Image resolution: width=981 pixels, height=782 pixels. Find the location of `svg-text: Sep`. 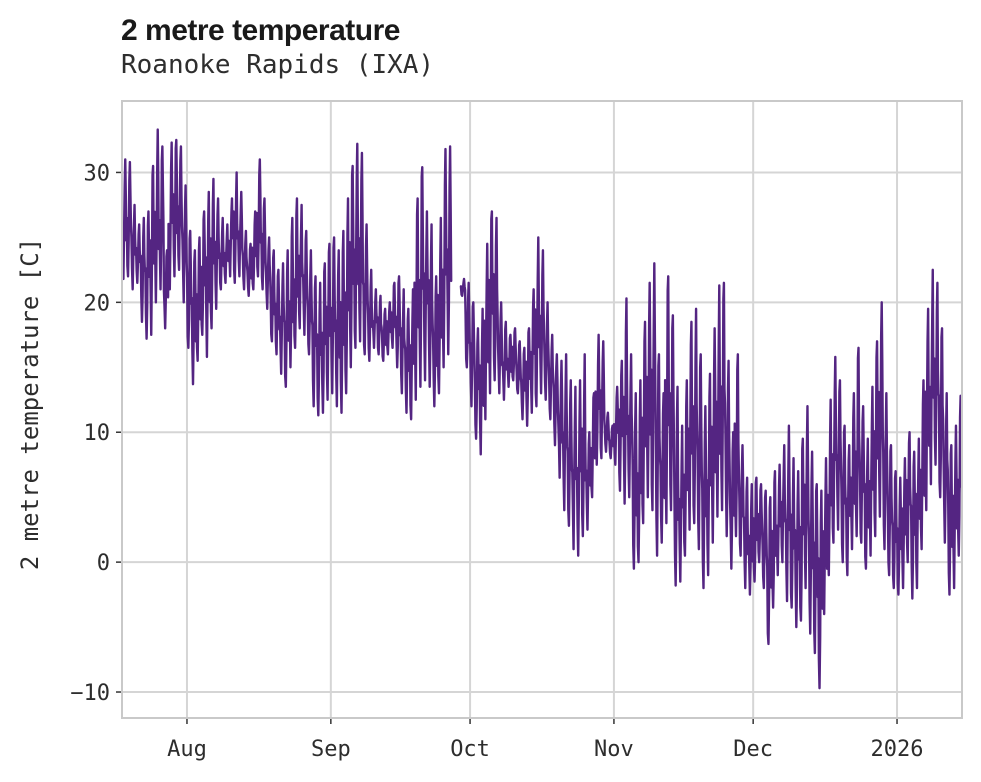

svg-text: Sep is located at coordinates (331, 749).